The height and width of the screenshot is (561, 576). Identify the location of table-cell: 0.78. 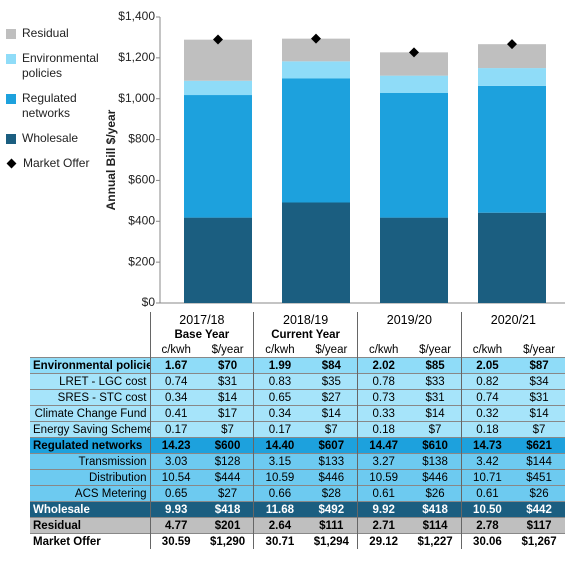
(383, 381).